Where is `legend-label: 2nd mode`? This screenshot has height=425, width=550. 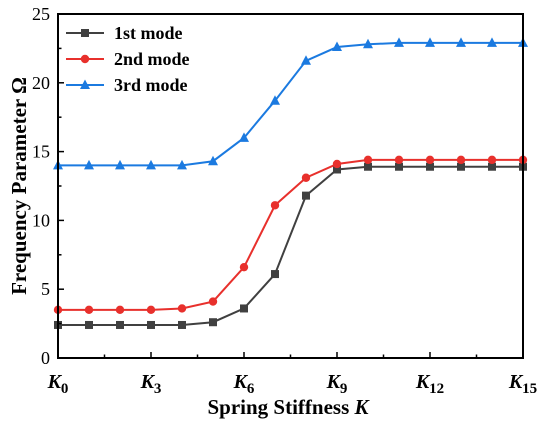
legend-label: 2nd mode is located at coordinates (152, 59).